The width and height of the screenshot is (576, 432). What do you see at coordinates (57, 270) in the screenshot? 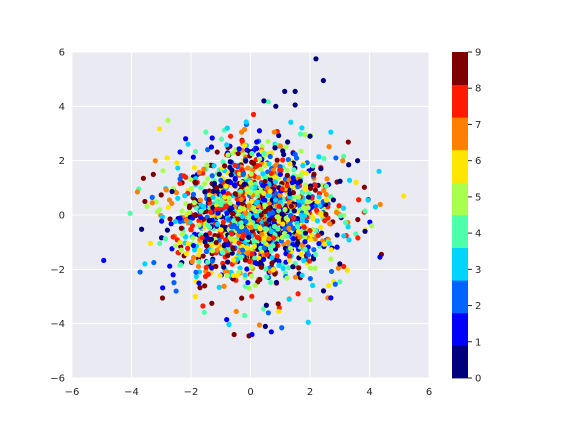
I see `y-tick-label: −2` at bounding box center [57, 270].